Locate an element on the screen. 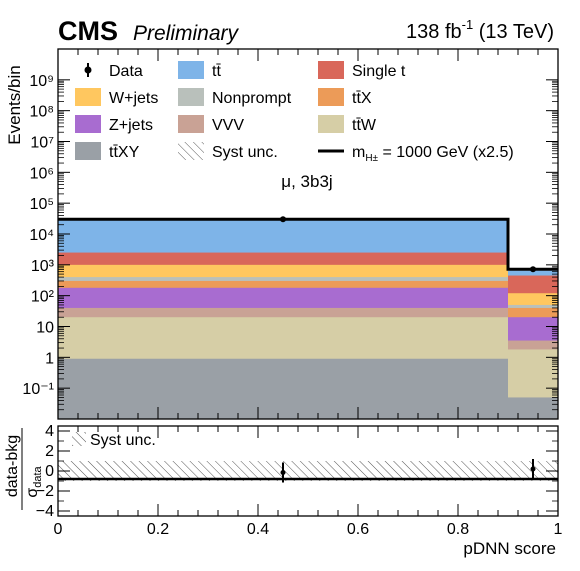 The image size is (580, 571). ratio-legend: Syst unc. is located at coordinates (114, 440).